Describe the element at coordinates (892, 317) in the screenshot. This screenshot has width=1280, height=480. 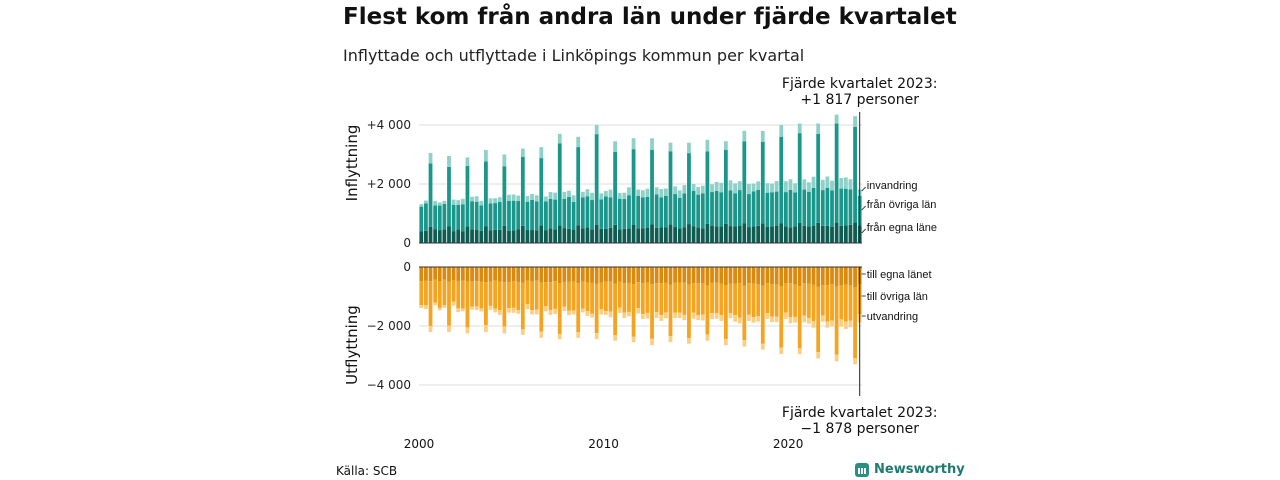
I see `series-label-out: utvandring` at that location.